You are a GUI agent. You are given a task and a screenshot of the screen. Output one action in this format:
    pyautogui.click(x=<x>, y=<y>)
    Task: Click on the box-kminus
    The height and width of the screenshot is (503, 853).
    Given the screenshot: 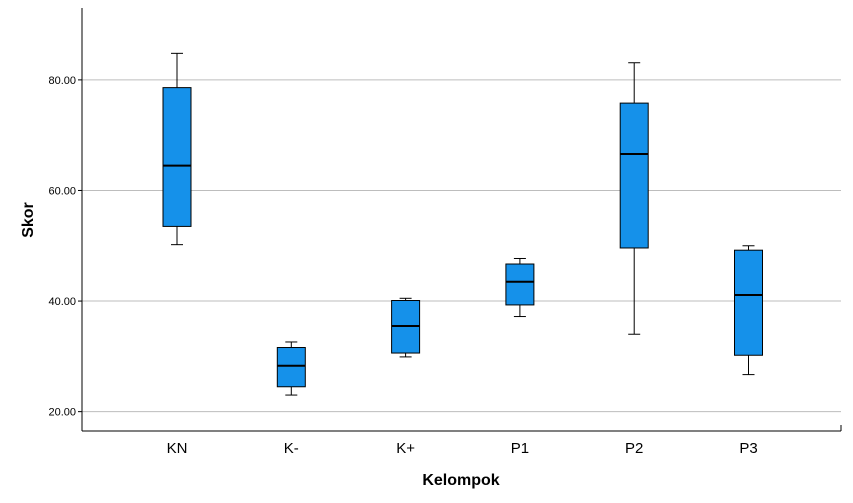 What is the action you would take?
    pyautogui.click(x=291, y=368)
    